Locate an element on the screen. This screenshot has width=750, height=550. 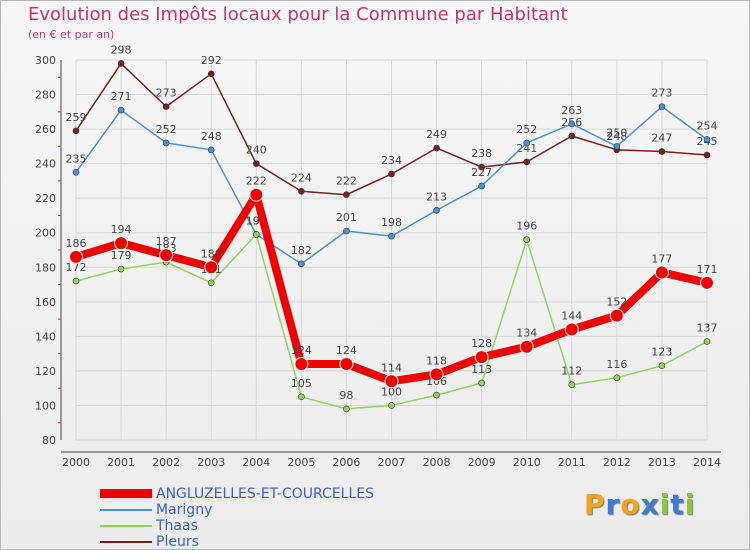
x-tick-label: 2000 is located at coordinates (76, 462).